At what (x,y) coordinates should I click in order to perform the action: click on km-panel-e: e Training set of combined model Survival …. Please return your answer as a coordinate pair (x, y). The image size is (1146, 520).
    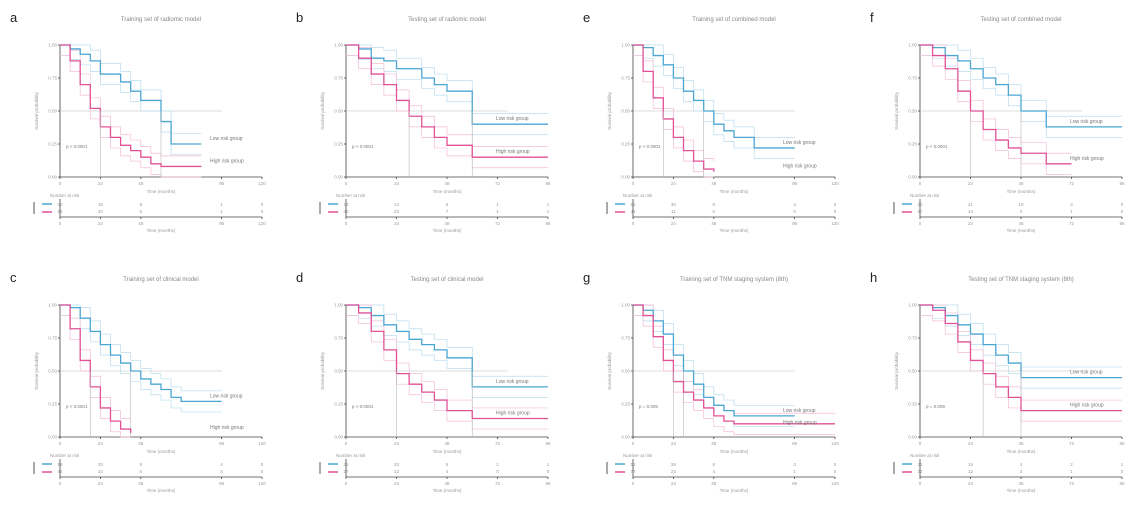
    Looking at the image, I should click on (716, 130).